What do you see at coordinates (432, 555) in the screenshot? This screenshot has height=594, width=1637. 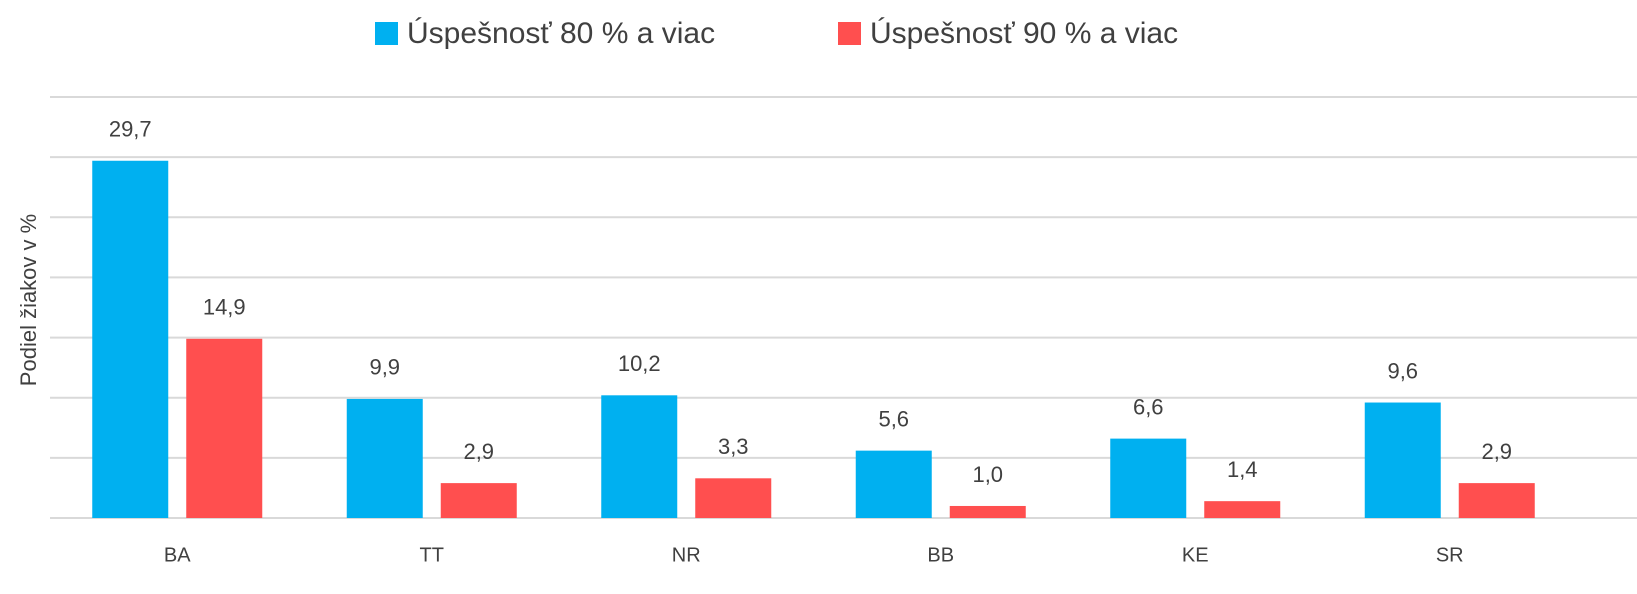 I see `x-tick-label: TT` at bounding box center [432, 555].